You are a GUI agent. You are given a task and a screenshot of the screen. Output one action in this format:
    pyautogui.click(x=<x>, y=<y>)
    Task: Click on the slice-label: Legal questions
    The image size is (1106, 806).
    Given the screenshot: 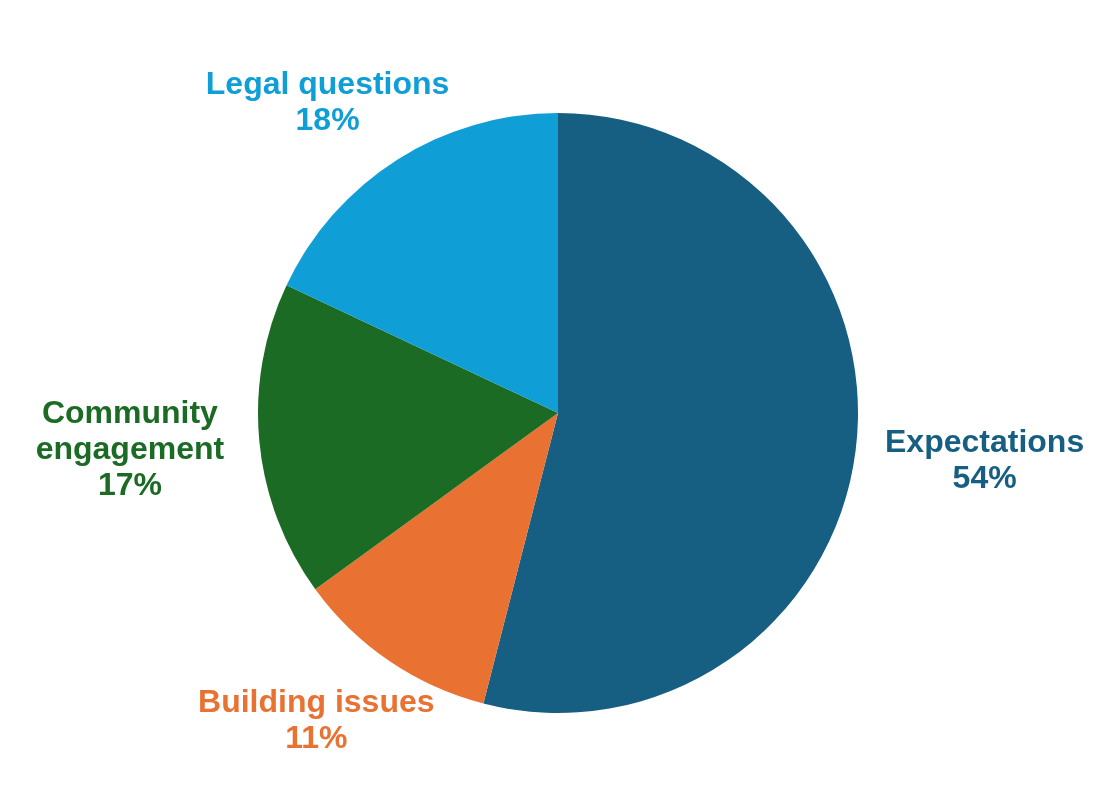 What is the action you would take?
    pyautogui.click(x=327, y=82)
    